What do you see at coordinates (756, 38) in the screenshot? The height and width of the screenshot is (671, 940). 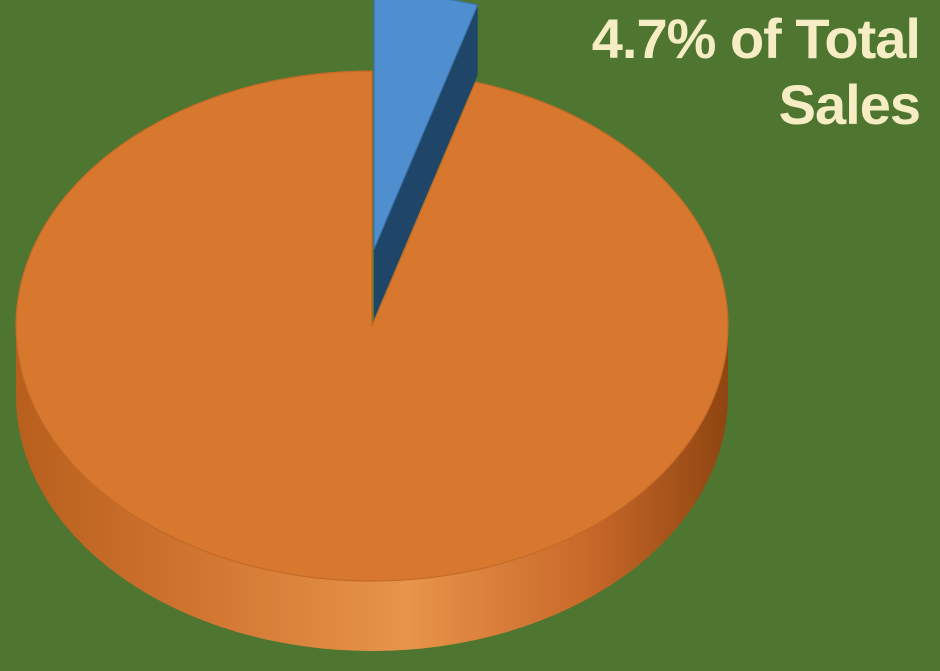 I see `annotation-line-1: 4.7% of Total` at bounding box center [756, 38].